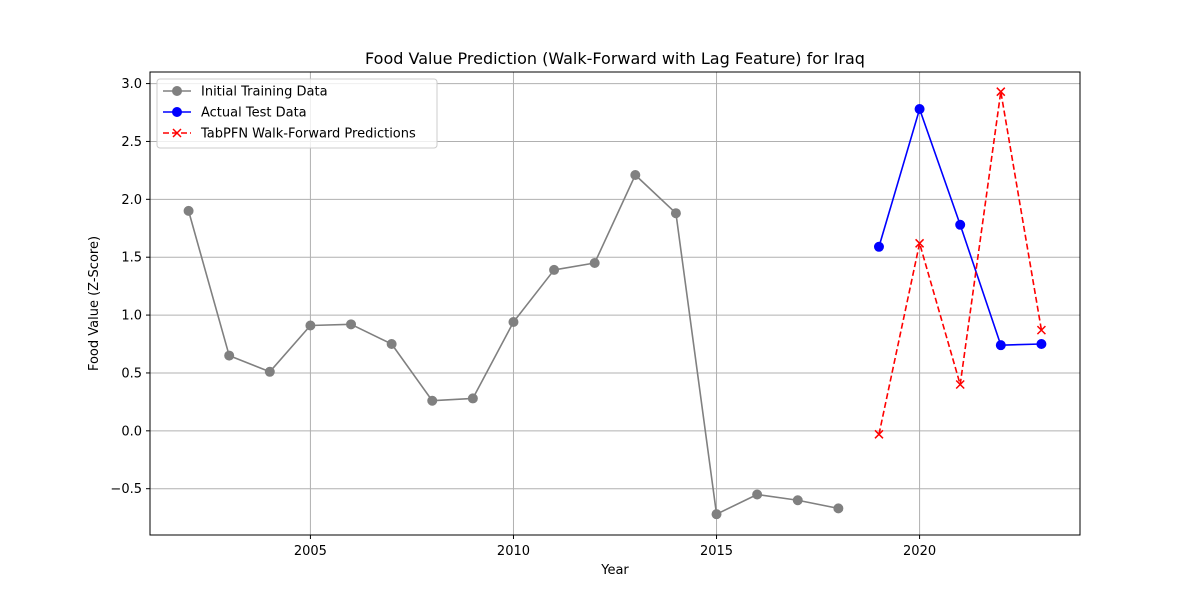 The image size is (1200, 600). What do you see at coordinates (310, 551) in the screenshot?
I see `x-tick-label: 2005` at bounding box center [310, 551].